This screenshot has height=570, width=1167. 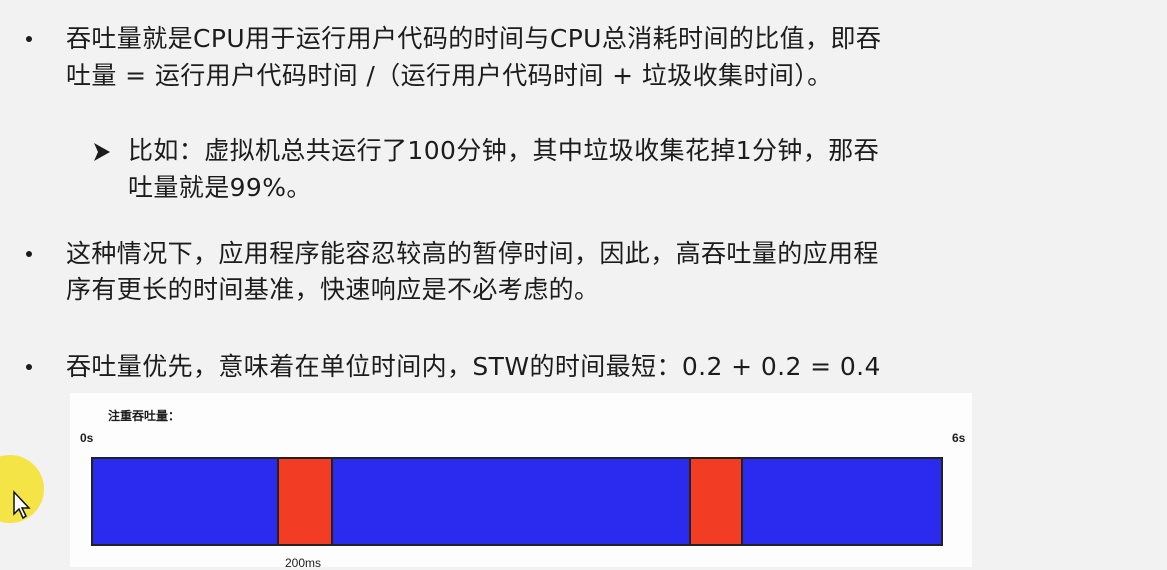 I want to click on bullet-1-line-1: 吞吐量就是CPU用于运行用户代码的时间与CPU总消耗时间的比值，即吞, so click(x=474, y=38).